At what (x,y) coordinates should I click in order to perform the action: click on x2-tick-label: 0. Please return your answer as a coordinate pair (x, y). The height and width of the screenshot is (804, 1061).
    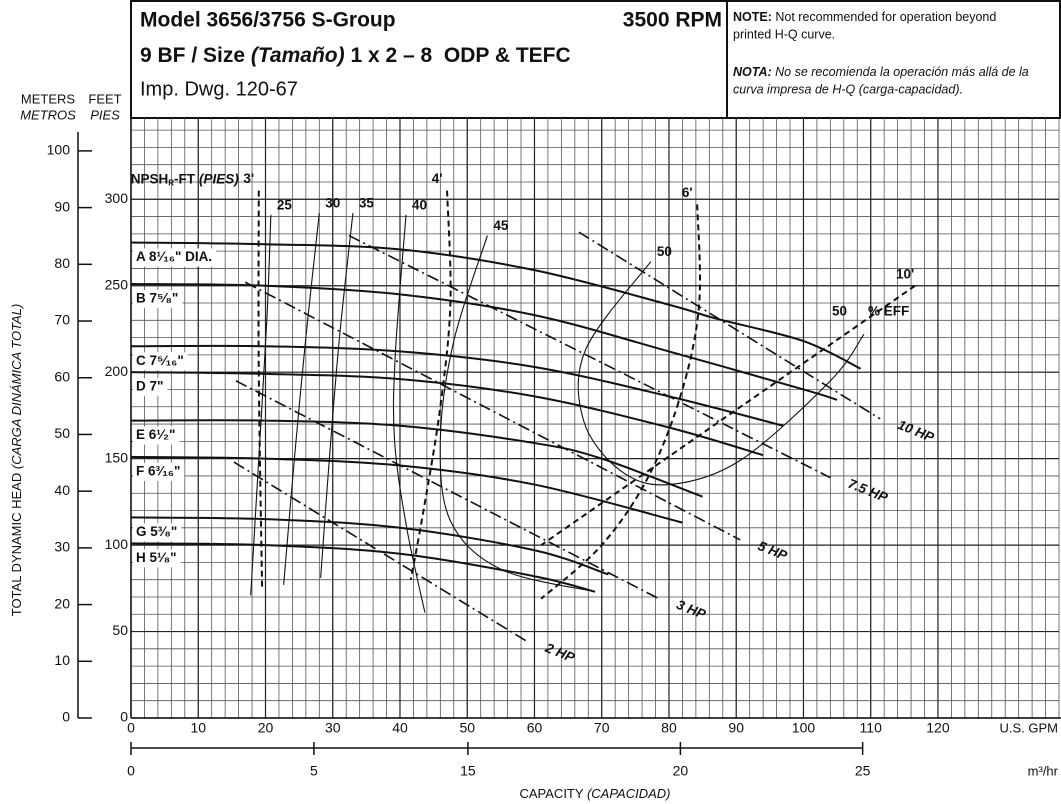
    Looking at the image, I should click on (131, 771).